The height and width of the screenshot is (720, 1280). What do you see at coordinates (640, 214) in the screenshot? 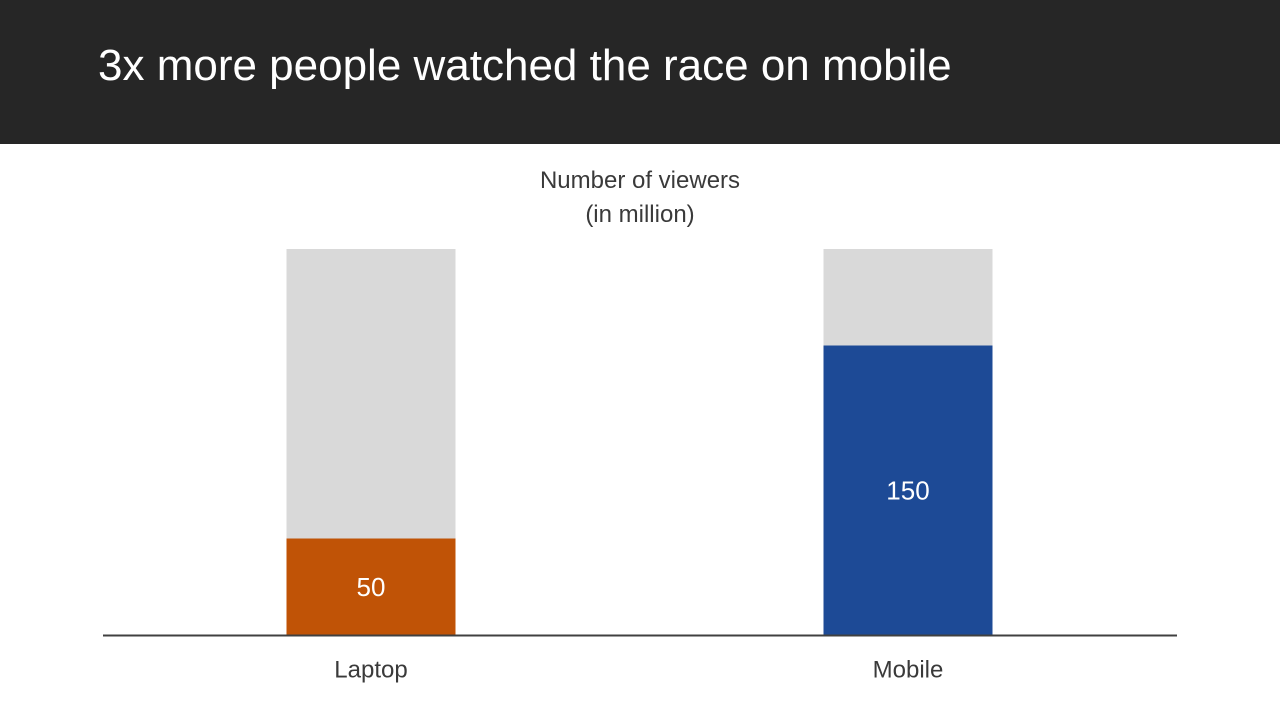
I see `chart-subtitle-line-2: (in million)` at bounding box center [640, 214].